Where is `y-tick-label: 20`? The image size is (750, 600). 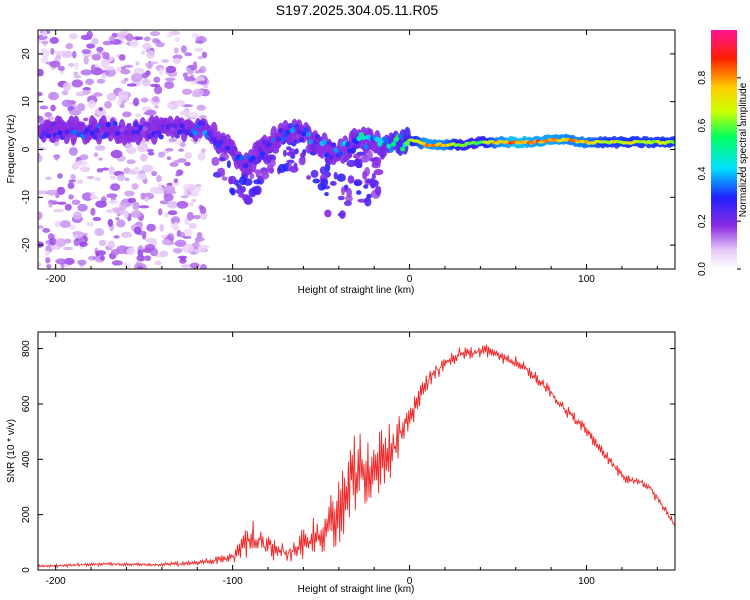 y-tick-label: 20 is located at coordinates (26, 54).